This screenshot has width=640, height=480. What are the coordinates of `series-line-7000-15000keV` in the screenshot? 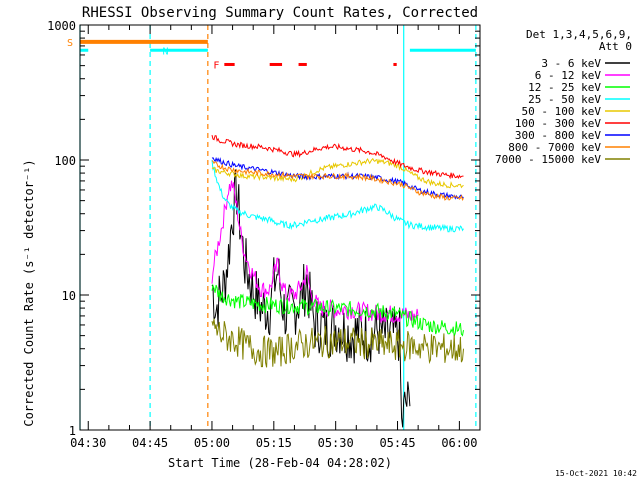 It's located at (337, 343).